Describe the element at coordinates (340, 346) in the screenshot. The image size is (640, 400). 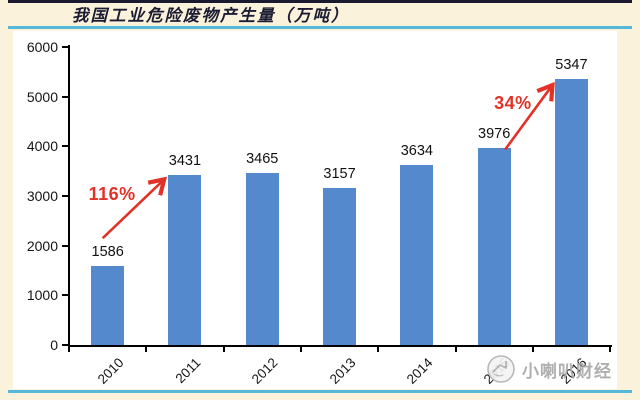
I see `x-axis-line` at that location.